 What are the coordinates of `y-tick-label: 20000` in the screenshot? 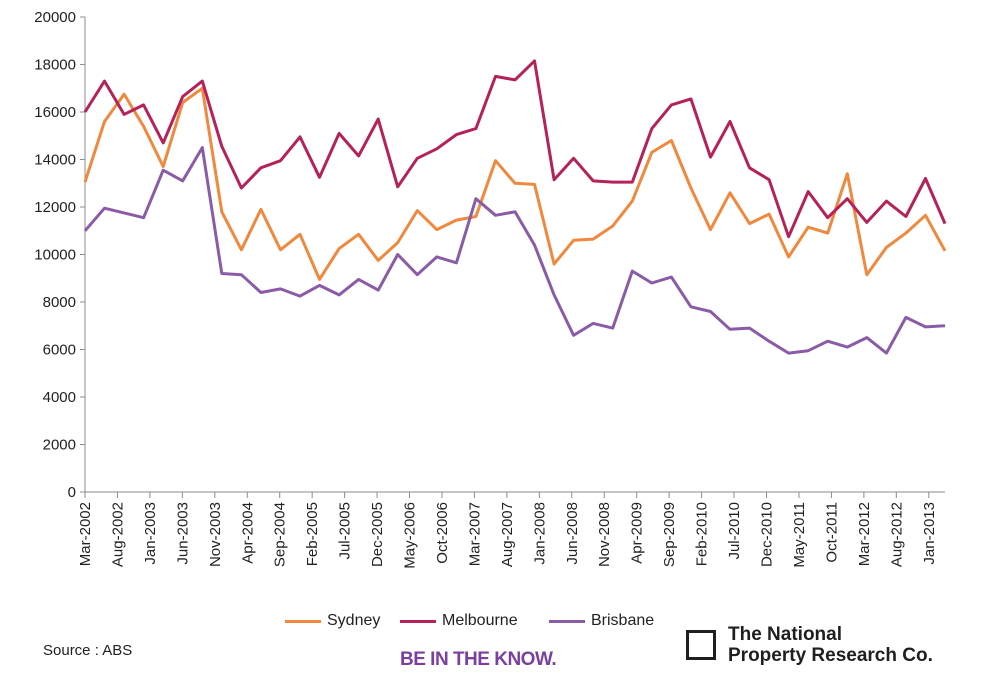 It's located at (55, 17).